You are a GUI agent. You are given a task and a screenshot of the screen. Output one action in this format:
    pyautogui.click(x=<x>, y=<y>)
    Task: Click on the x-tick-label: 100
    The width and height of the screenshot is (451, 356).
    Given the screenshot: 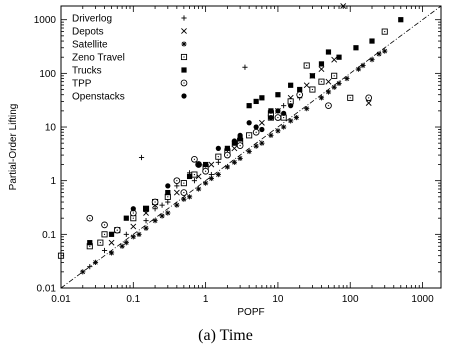 What is the action you would take?
    pyautogui.click(x=350, y=299)
    